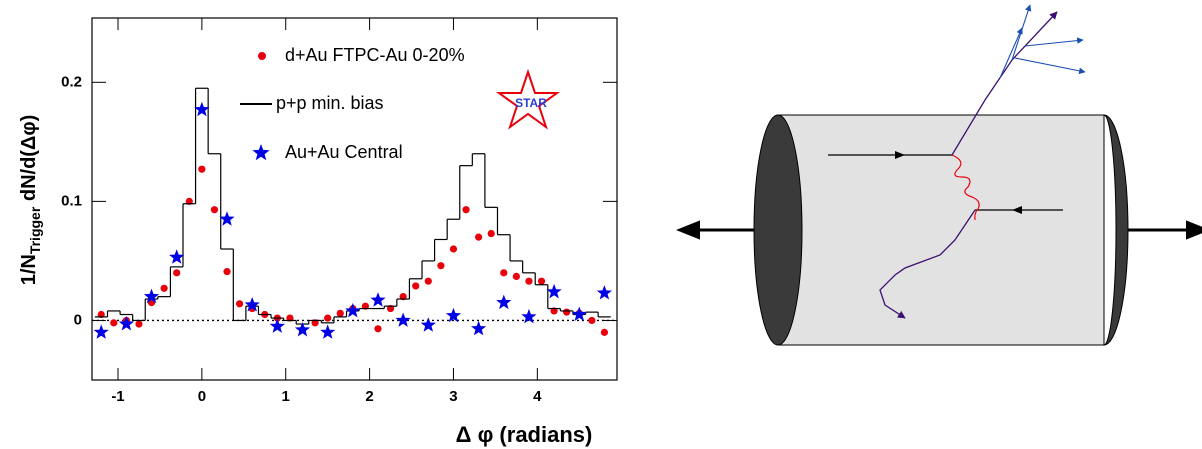 Image resolution: width=1202 pixels, height=449 pixels. What do you see at coordinates (71, 81) in the screenshot?
I see `y-tick-label: 0.2` at bounding box center [71, 81].